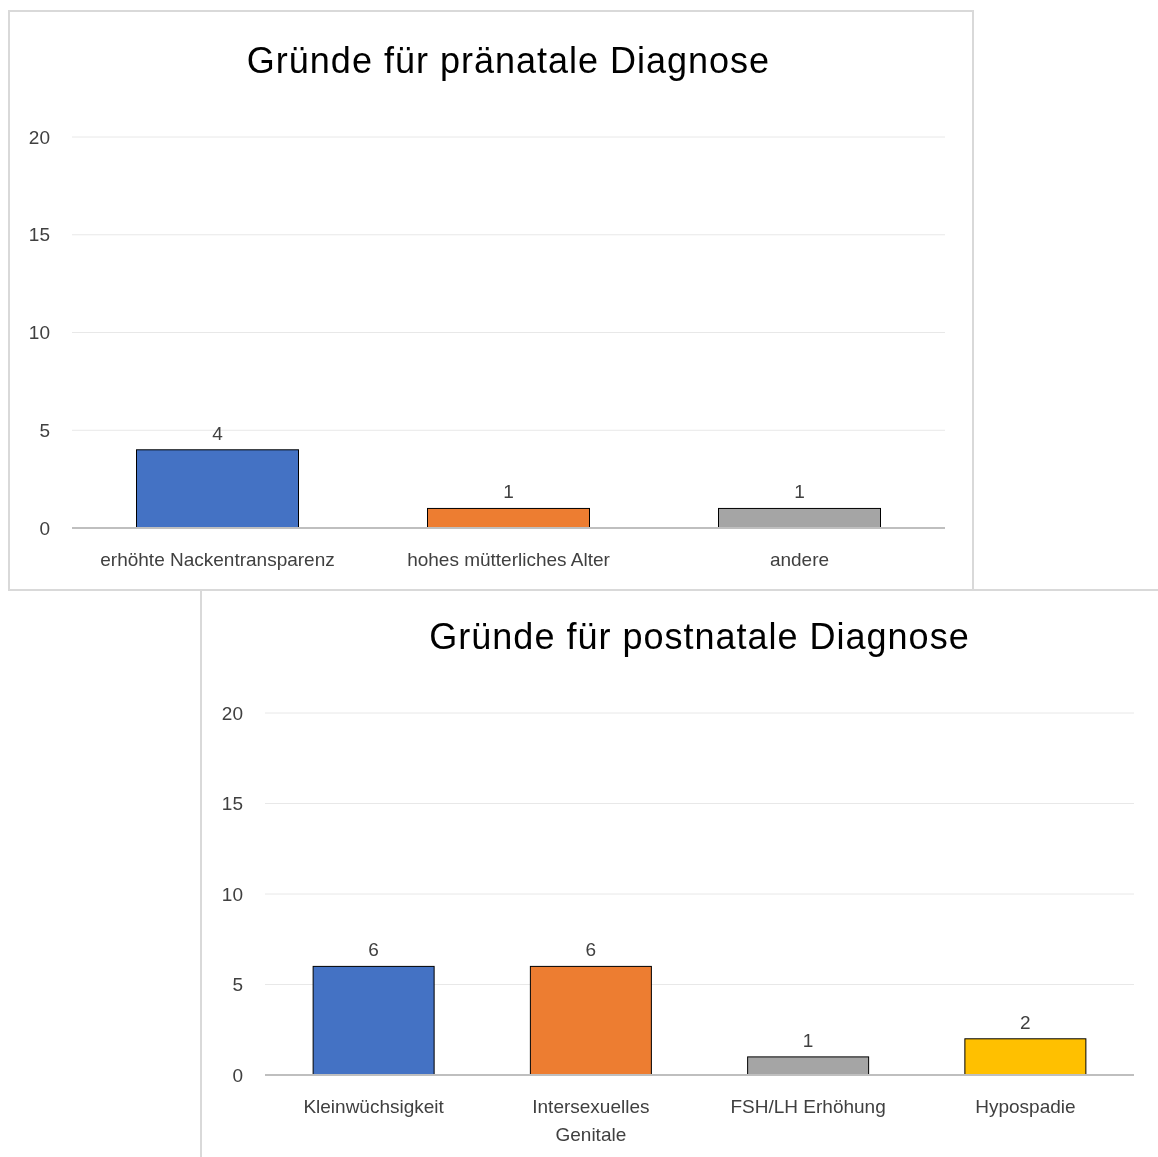 The width and height of the screenshot is (1158, 1157). Describe the element at coordinates (218, 433) in the screenshot. I see `data-label: 4` at that location.